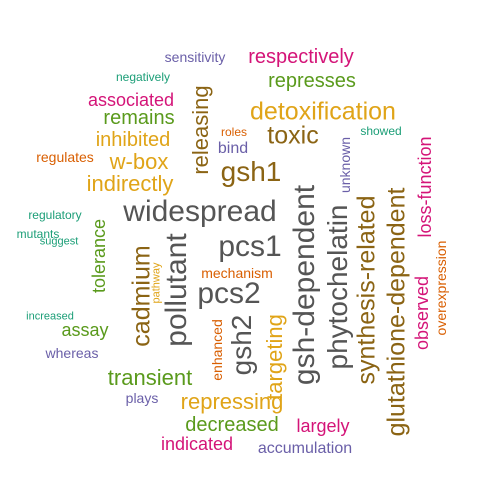  I want to click on word-suggest: suggest, so click(59, 241).